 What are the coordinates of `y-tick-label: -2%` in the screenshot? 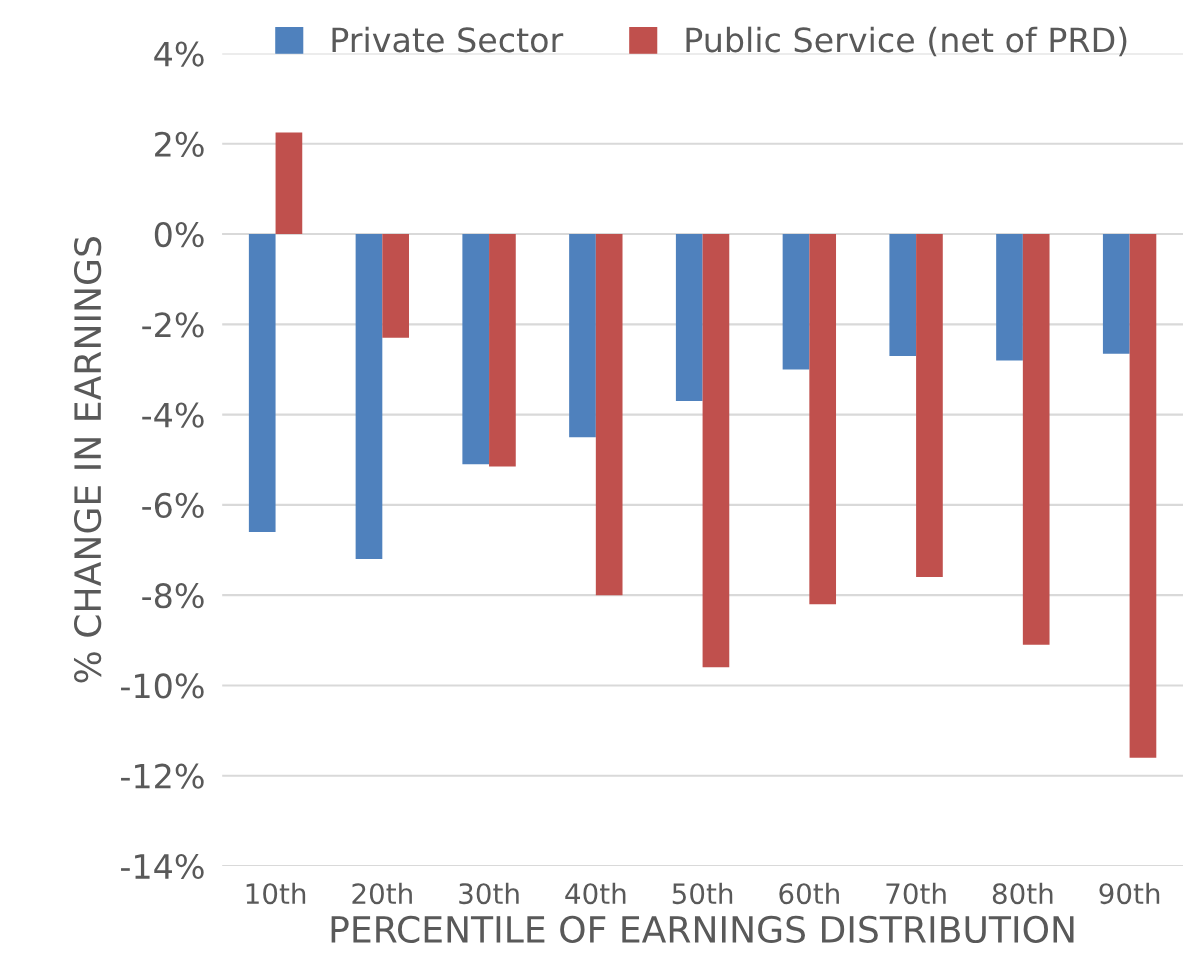 It's located at (173, 325).